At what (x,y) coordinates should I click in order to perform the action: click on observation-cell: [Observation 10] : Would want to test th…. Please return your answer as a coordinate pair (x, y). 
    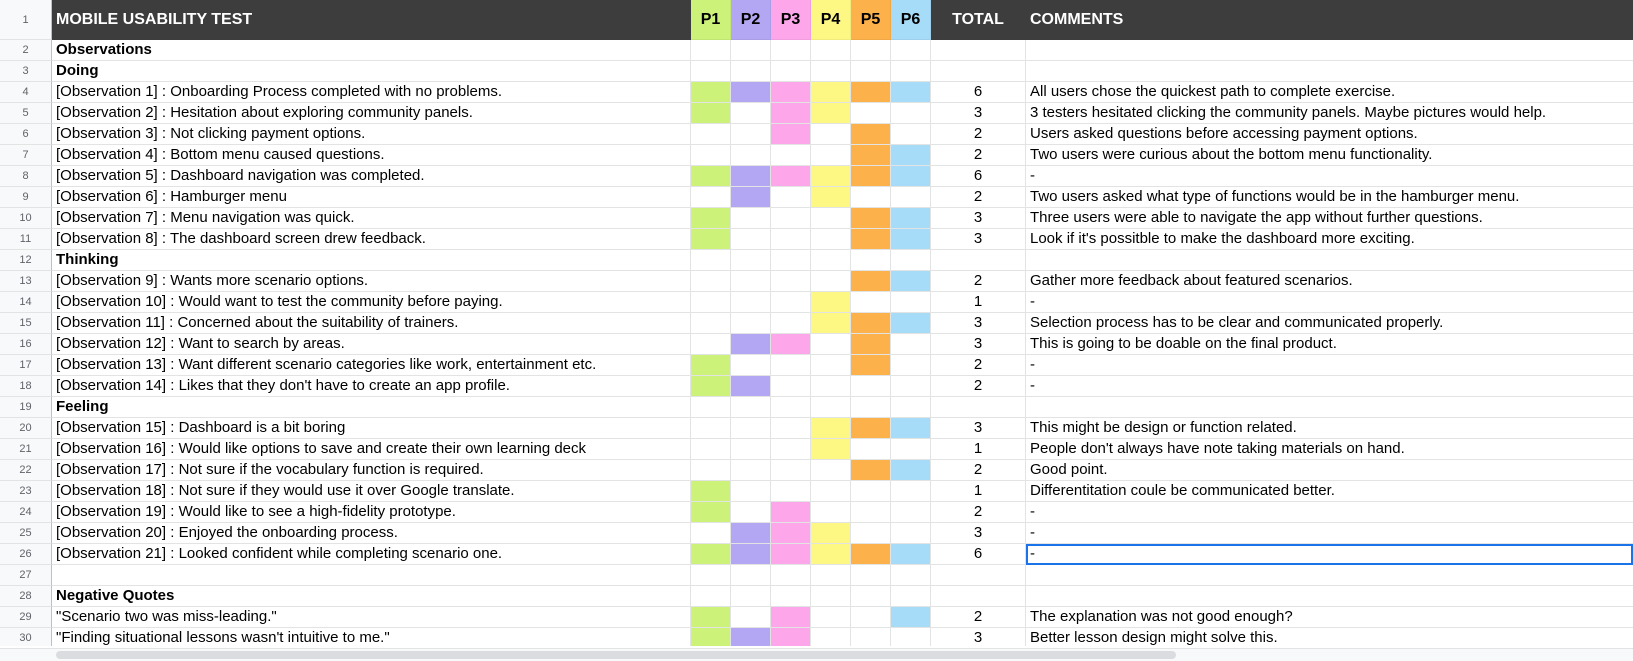
    Looking at the image, I should click on (371, 302).